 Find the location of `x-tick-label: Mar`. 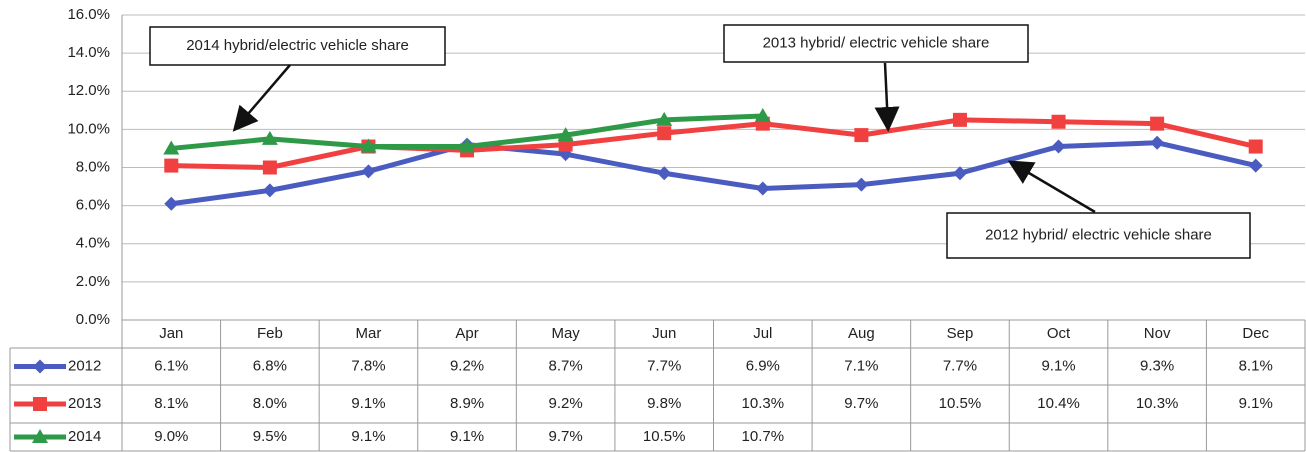

x-tick-label: Mar is located at coordinates (369, 333).